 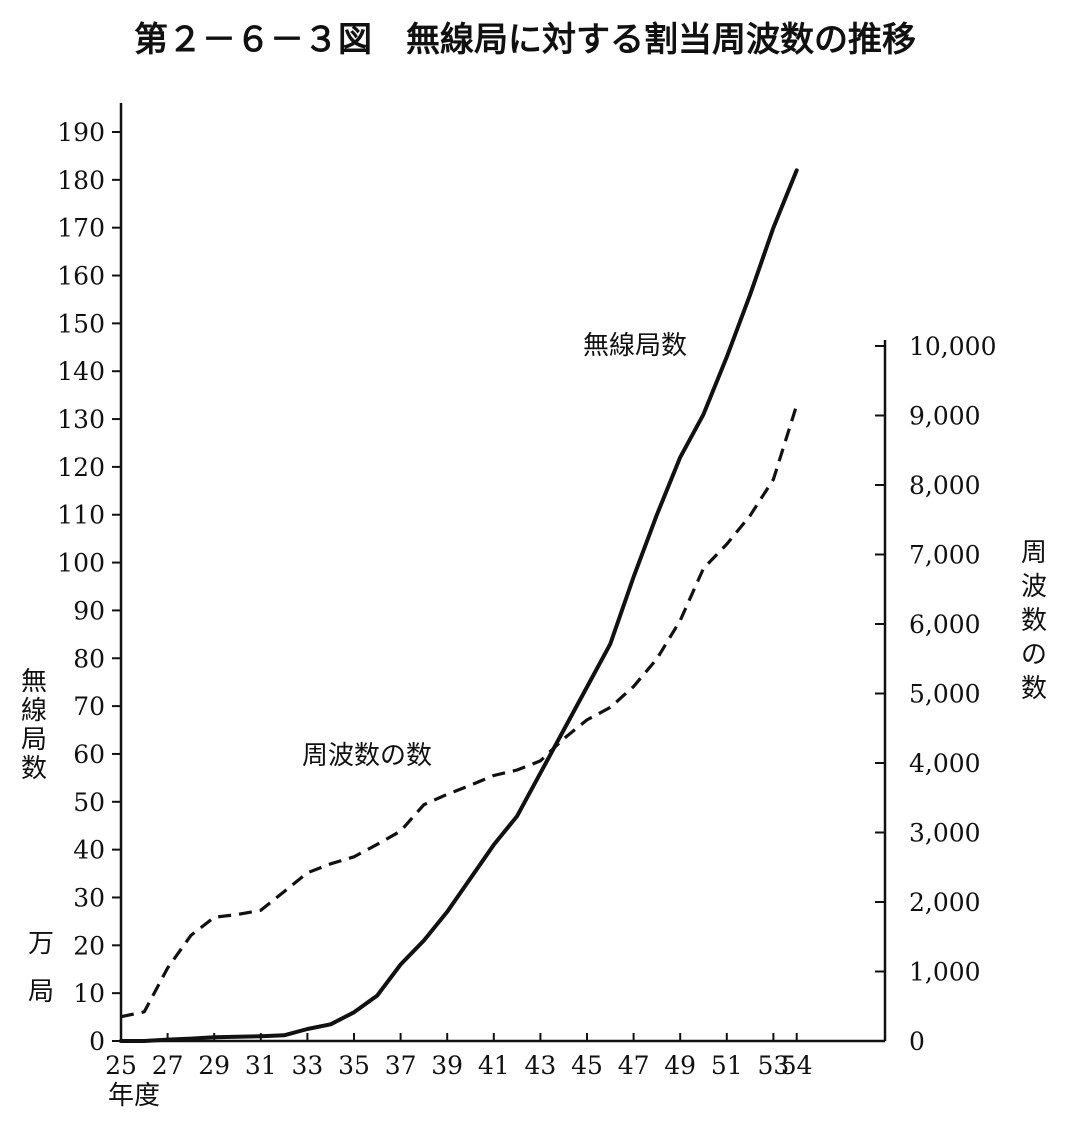 What do you see at coordinates (945, 485) in the screenshot?
I see `right-tick-label: 8,000` at bounding box center [945, 485].